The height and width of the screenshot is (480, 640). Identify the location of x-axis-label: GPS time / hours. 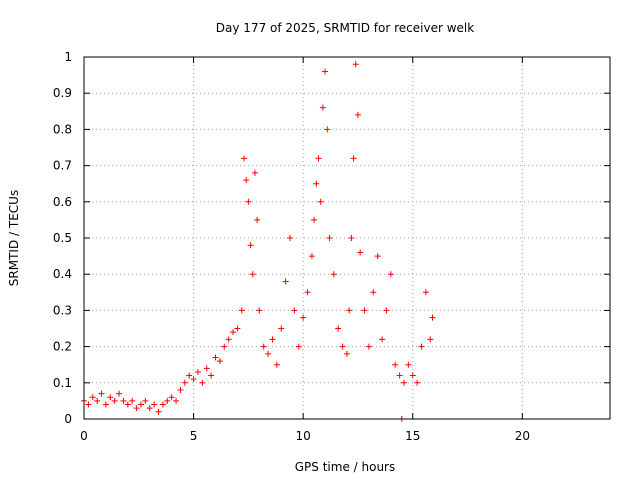
(345, 467).